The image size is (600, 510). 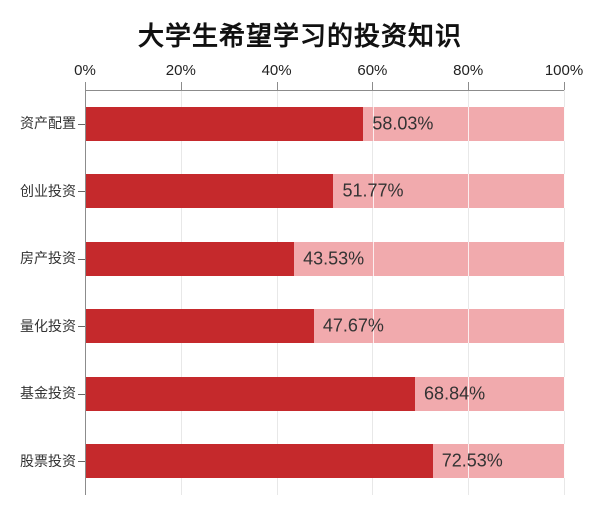 I want to click on bar-track: 72.53%, so click(x=325, y=461).